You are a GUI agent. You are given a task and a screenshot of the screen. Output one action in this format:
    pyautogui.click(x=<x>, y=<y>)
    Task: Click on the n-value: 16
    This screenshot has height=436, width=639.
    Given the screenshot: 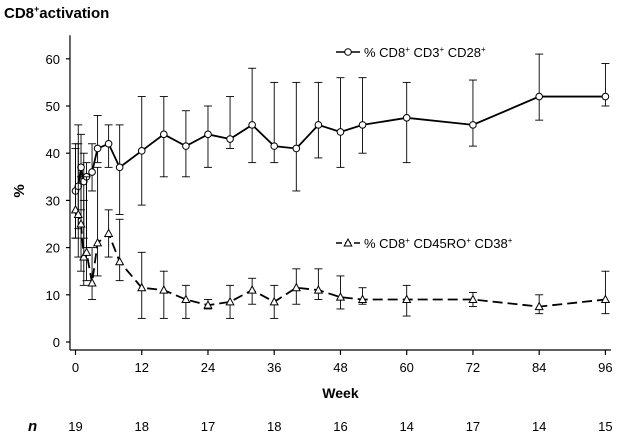 What is the action you would take?
    pyautogui.click(x=340, y=426)
    